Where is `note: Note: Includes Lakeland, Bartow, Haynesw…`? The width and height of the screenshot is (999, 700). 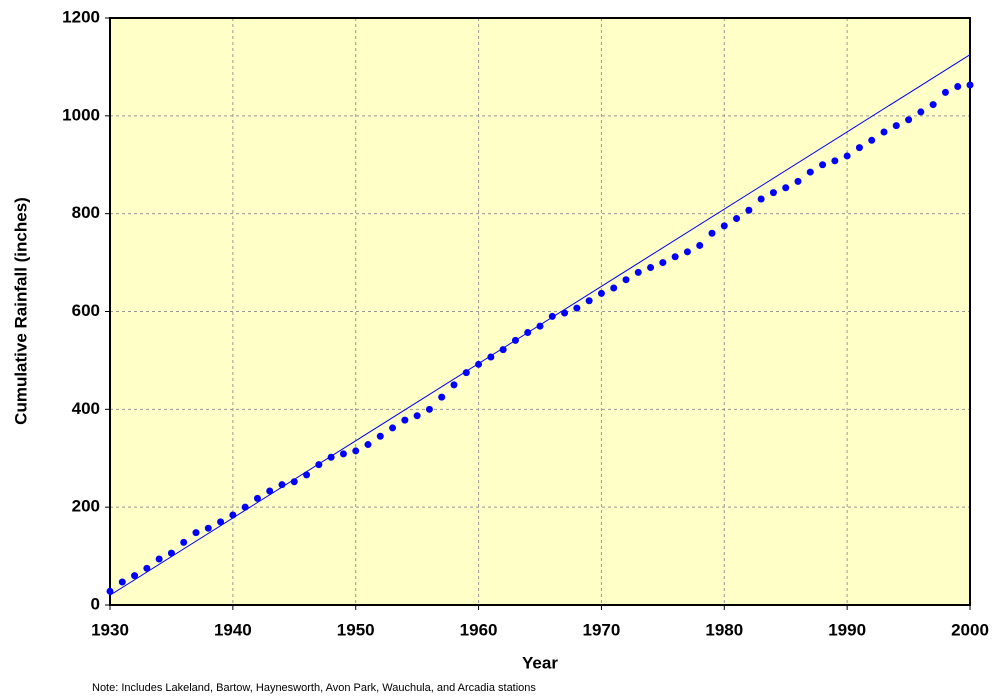 note: Note: Includes Lakeland, Bartow, Haynesw… is located at coordinates (314, 688).